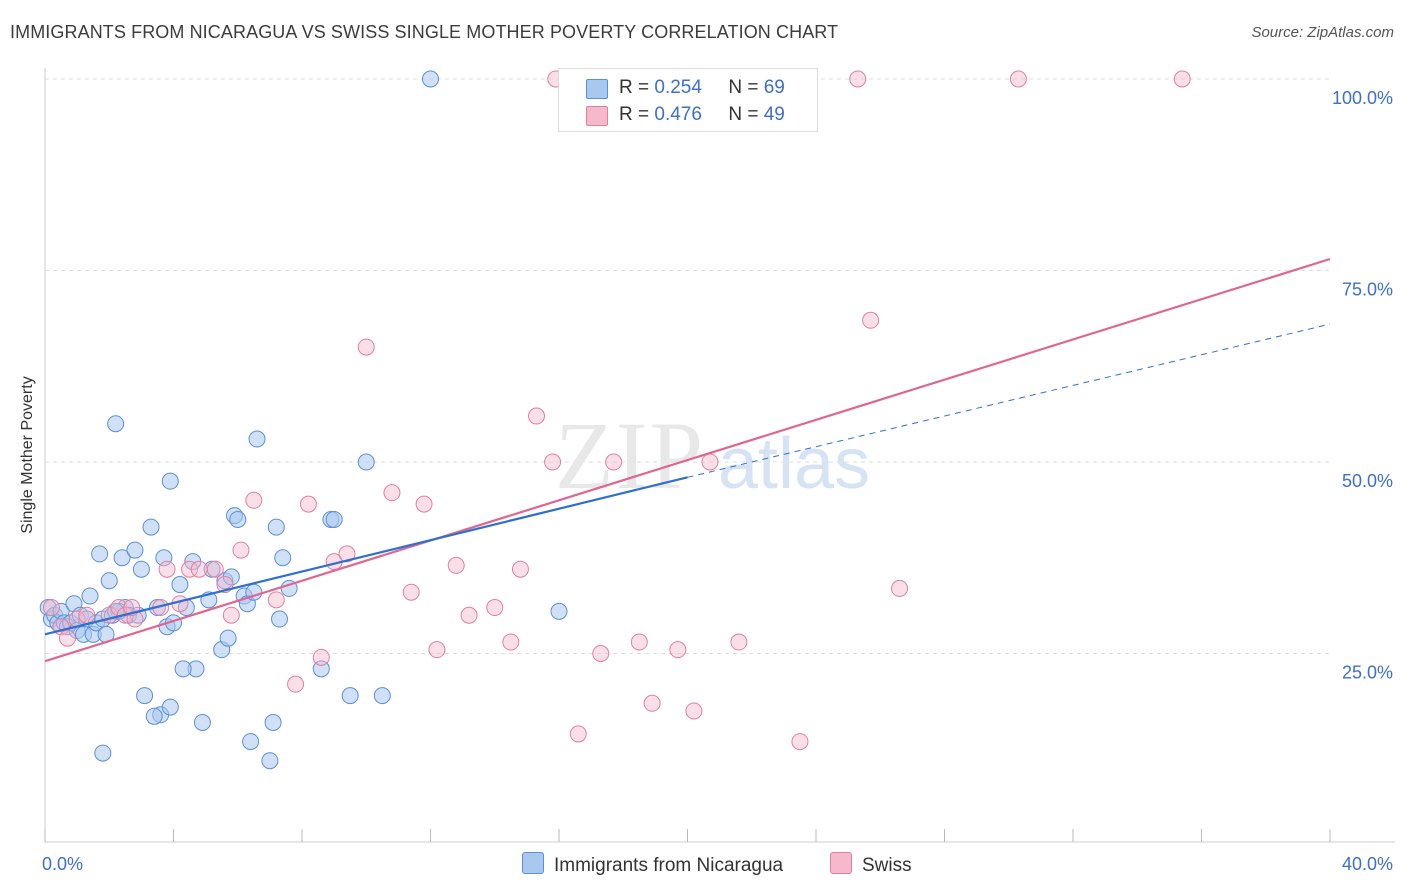 Image resolution: width=1406 pixels, height=892 pixels. Describe the element at coordinates (1367, 290) in the screenshot. I see `y-tick-label: 75.0%` at that location.